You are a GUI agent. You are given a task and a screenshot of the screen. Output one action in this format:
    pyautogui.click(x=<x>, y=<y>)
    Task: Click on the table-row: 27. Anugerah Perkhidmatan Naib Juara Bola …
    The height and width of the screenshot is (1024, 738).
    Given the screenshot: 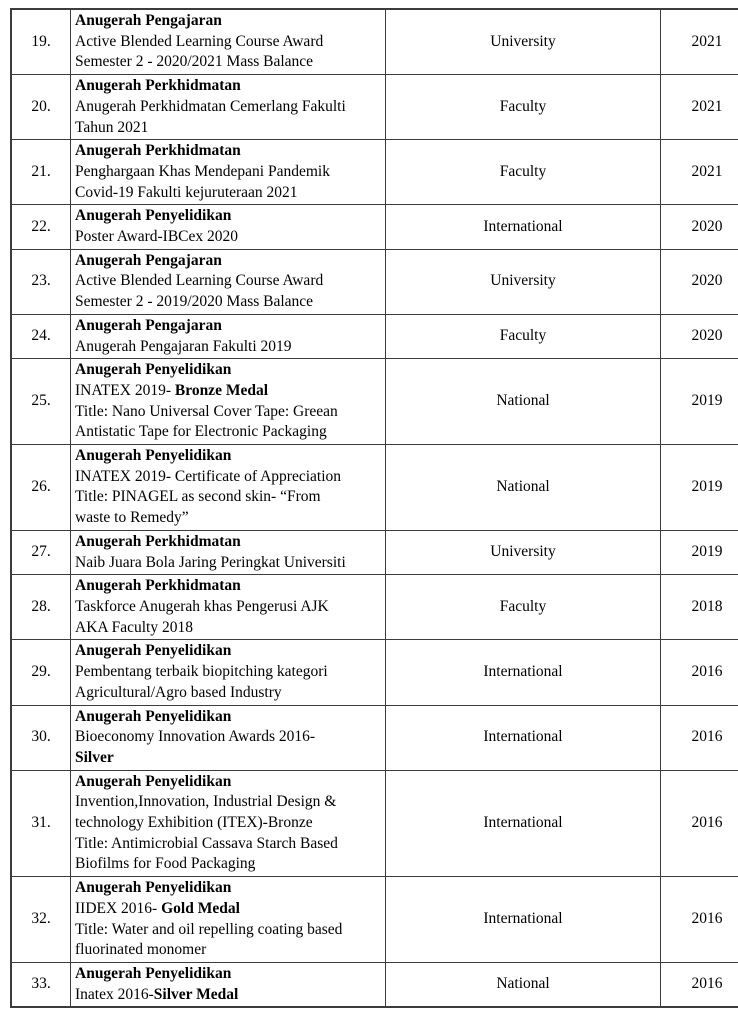 What is the action you would take?
    pyautogui.click(x=374, y=552)
    